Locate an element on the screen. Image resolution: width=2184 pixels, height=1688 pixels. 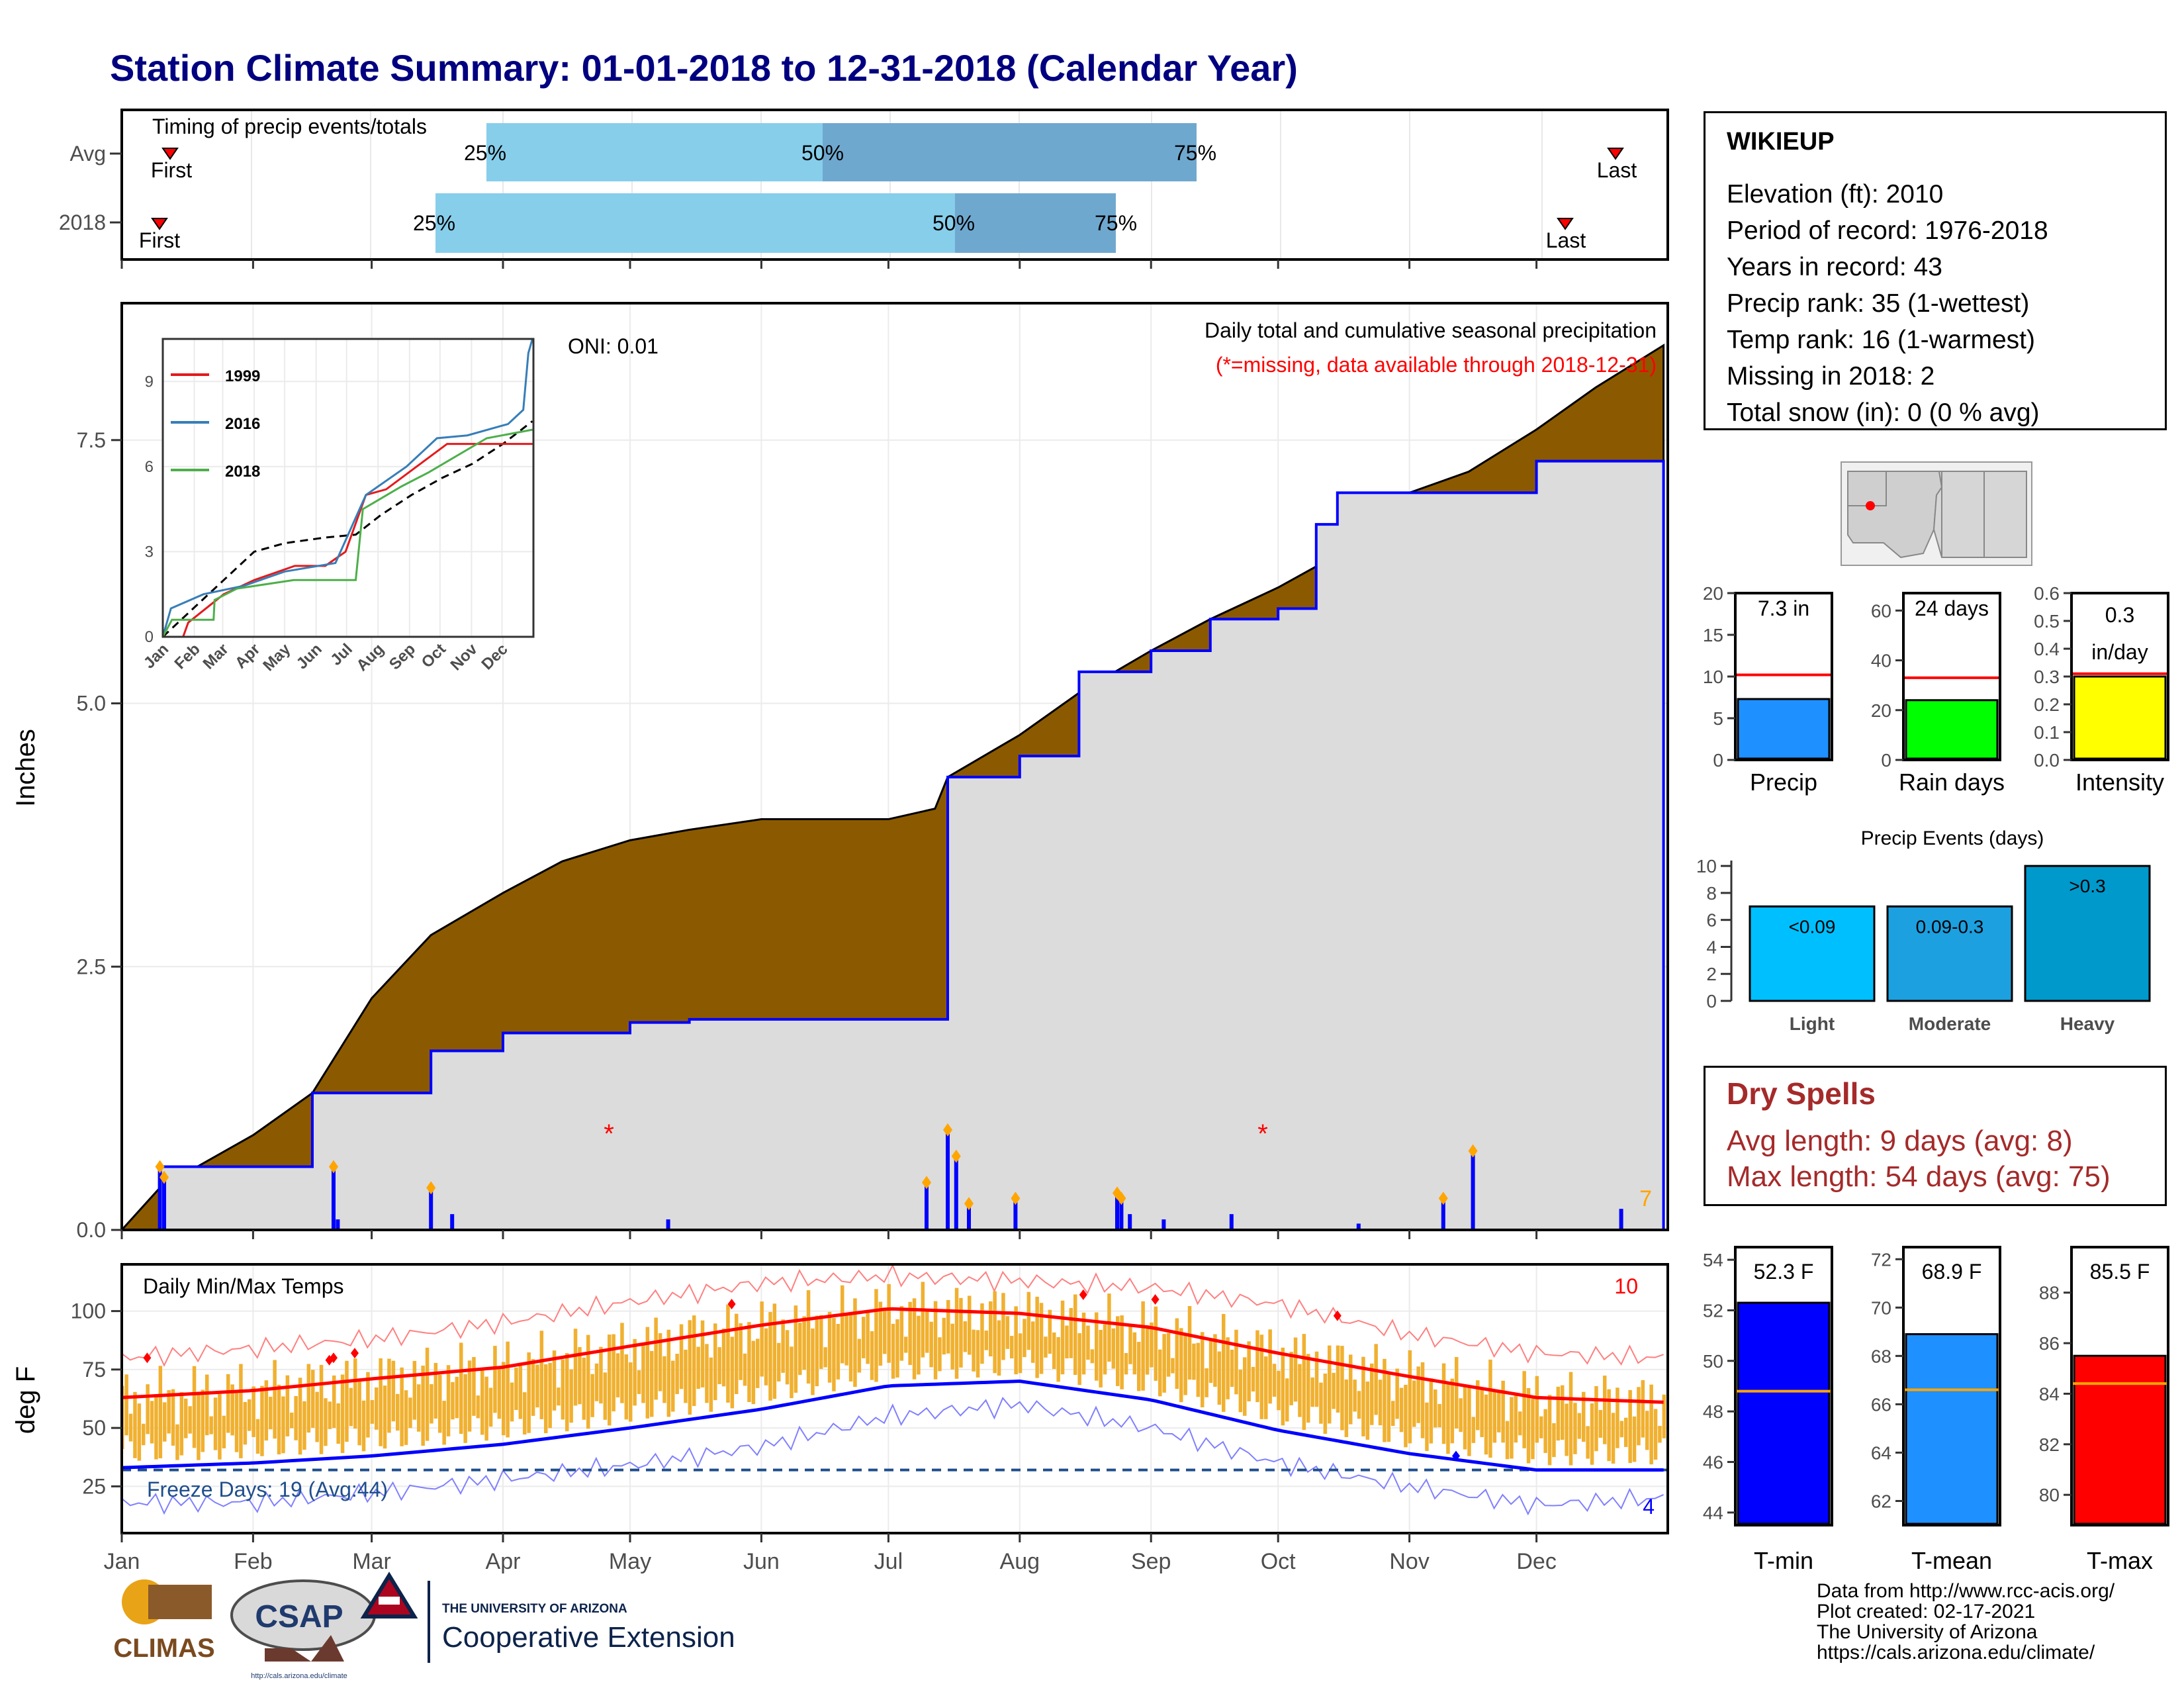
csap-url: http://cals.arizona.edu/climate is located at coordinates (299, 1676).